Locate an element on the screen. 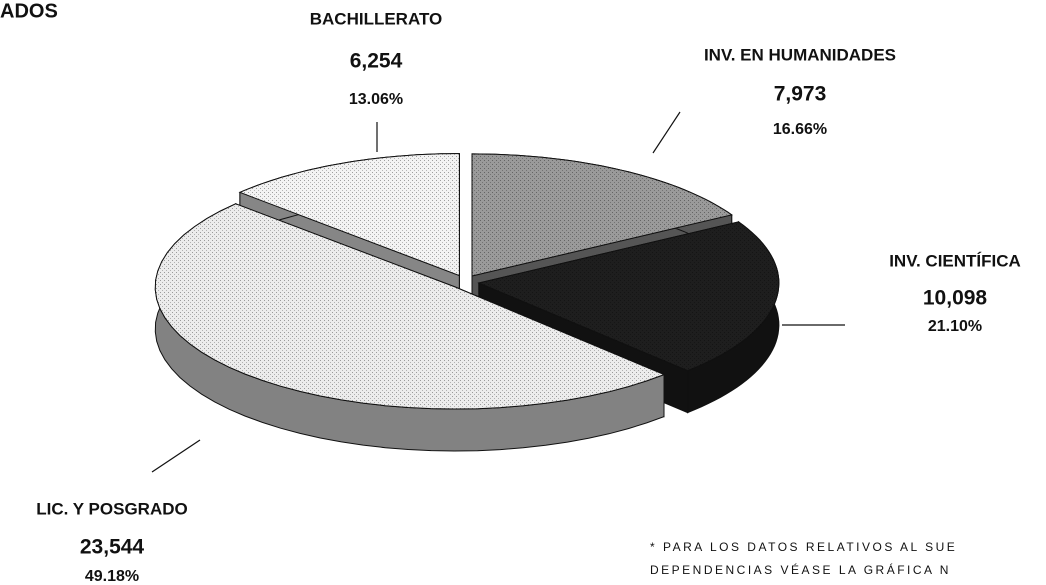 This screenshot has height=585, width=1046. percent-label: 21.10% is located at coordinates (955, 326).